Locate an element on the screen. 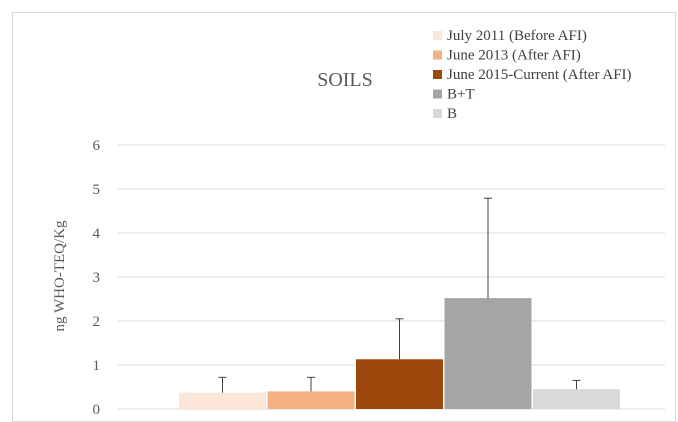 Image resolution: width=678 pixels, height=422 pixels. legend-label-0: July 2011 (Before AFI) is located at coordinates (517, 36).